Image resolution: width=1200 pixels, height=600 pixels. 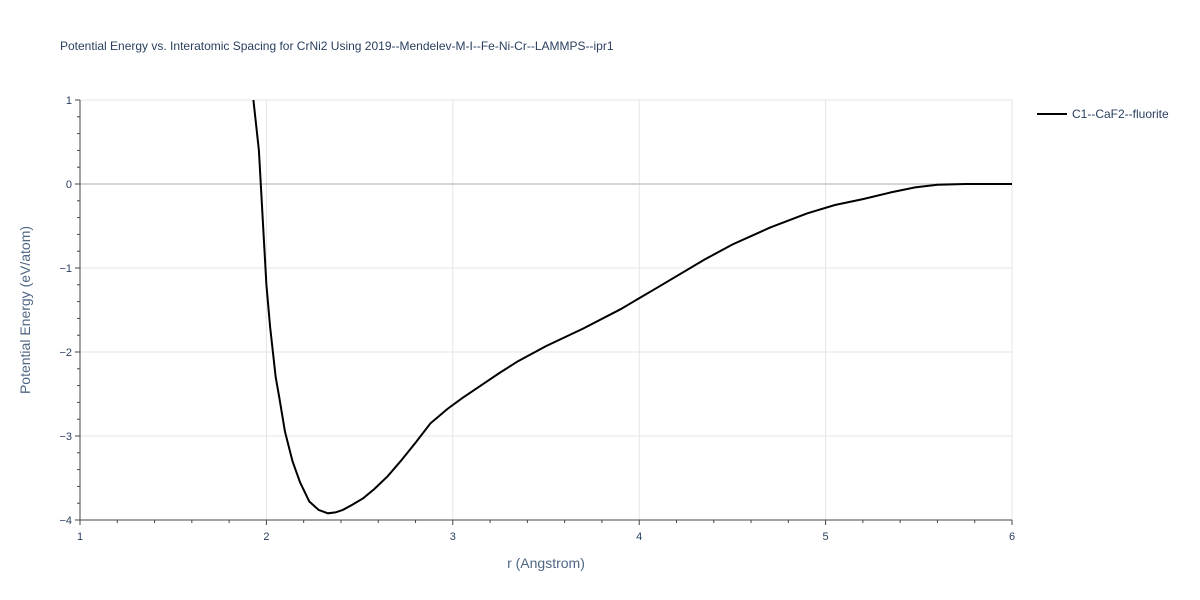 What do you see at coordinates (826, 537) in the screenshot?
I see `x-tick-label: 5` at bounding box center [826, 537].